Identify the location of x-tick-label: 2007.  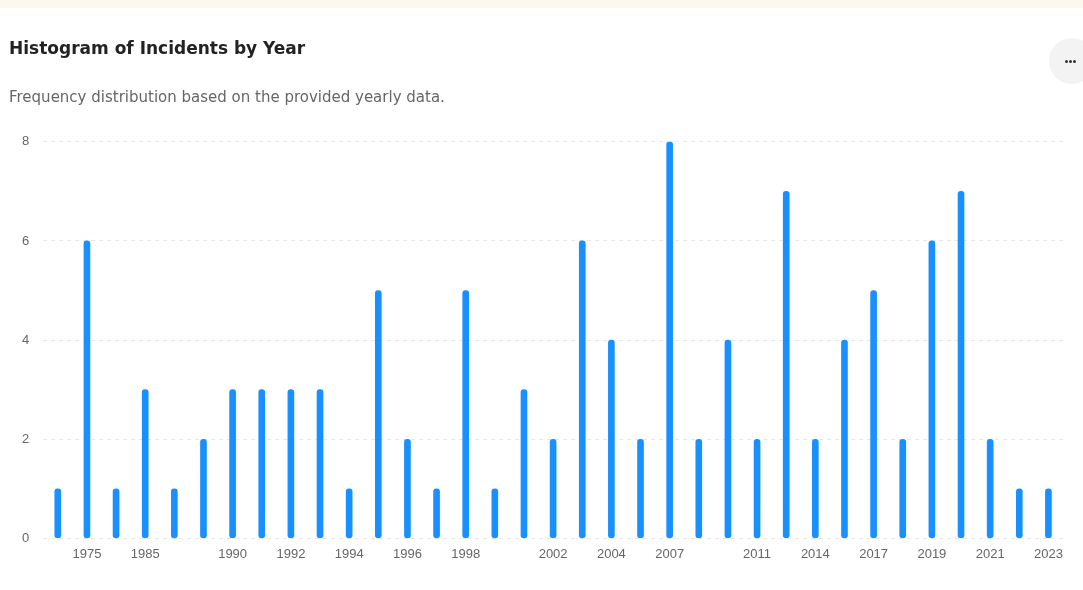
(670, 553).